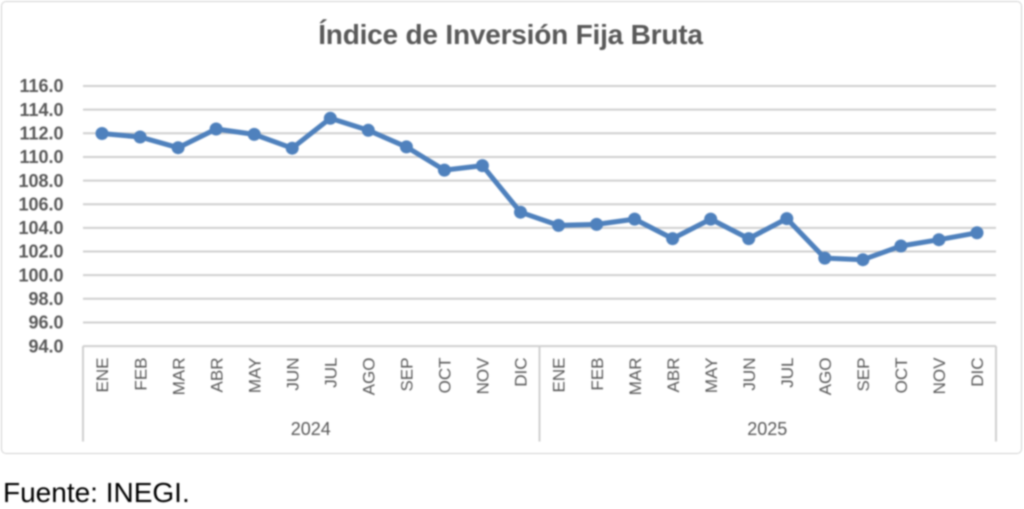 The width and height of the screenshot is (1024, 509). Describe the element at coordinates (41, 133) in the screenshot. I see `svg-text: 112.0` at that location.